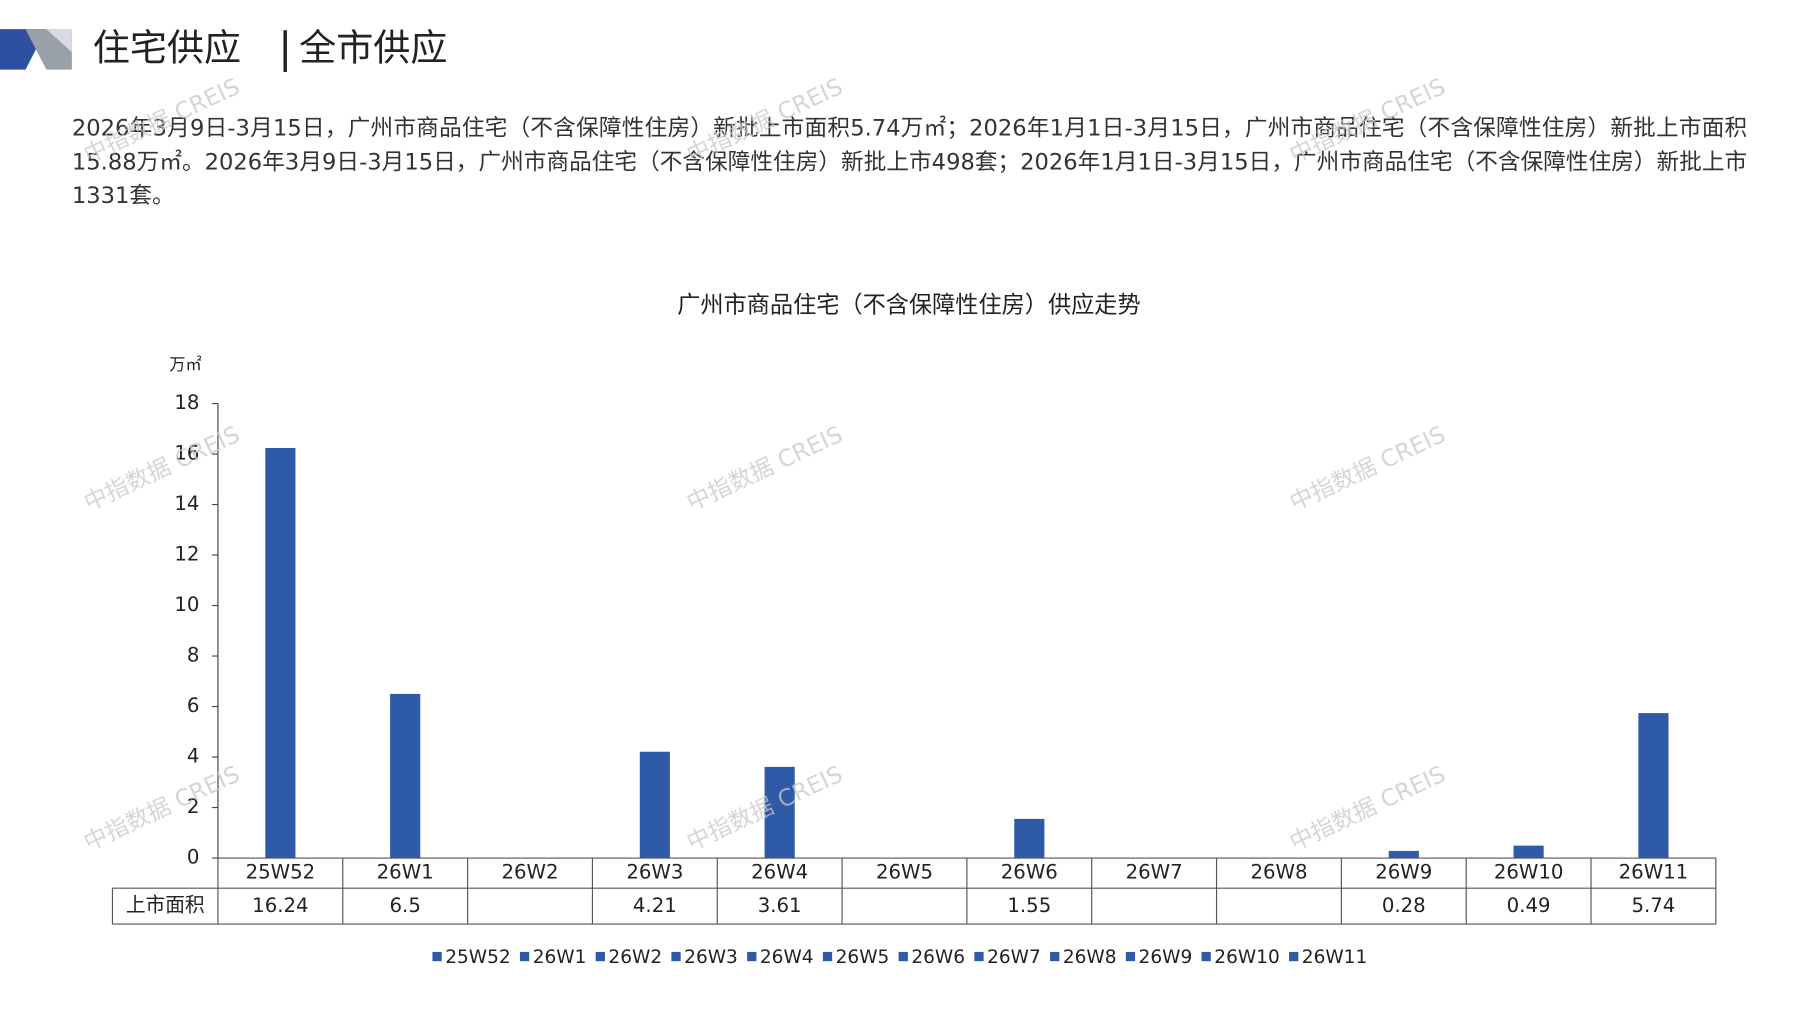  Describe the element at coordinates (477, 957) in the screenshot. I see `legend-label: 25W52` at that location.